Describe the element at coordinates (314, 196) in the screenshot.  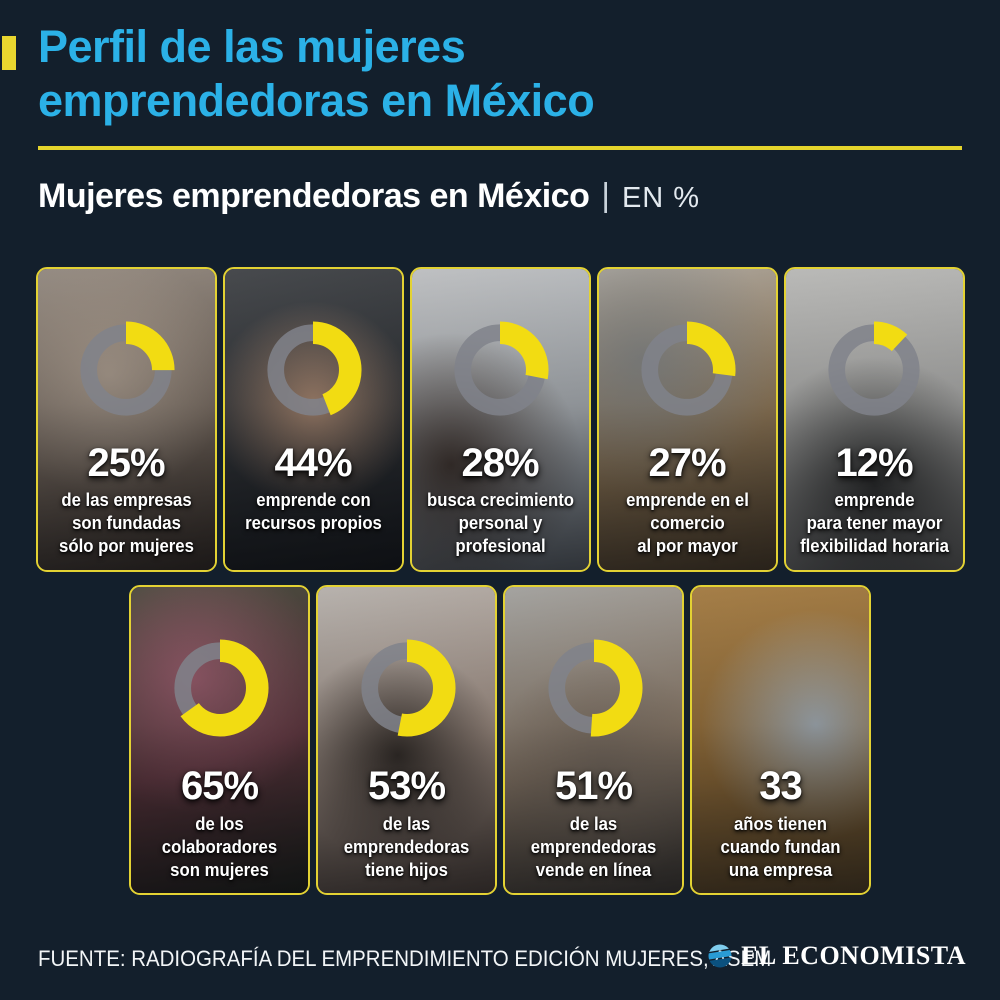
I see `subtitle-text: Mujeres emprendedoras en México` at that location.